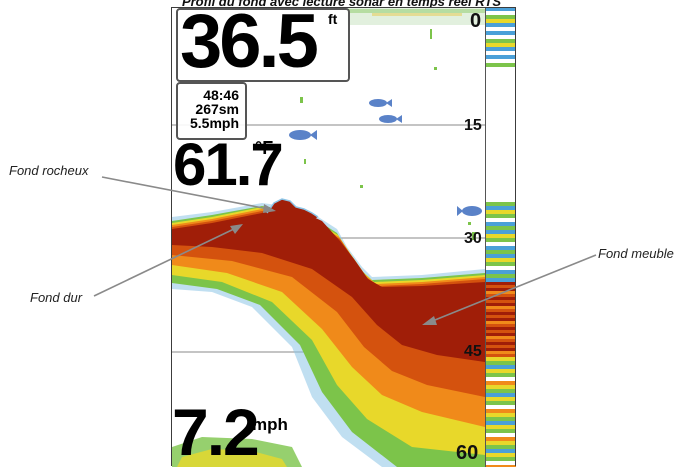 The width and height of the screenshot is (683, 472). What do you see at coordinates (216, 432) in the screenshot?
I see `speed-value: 7.2` at bounding box center [216, 432].